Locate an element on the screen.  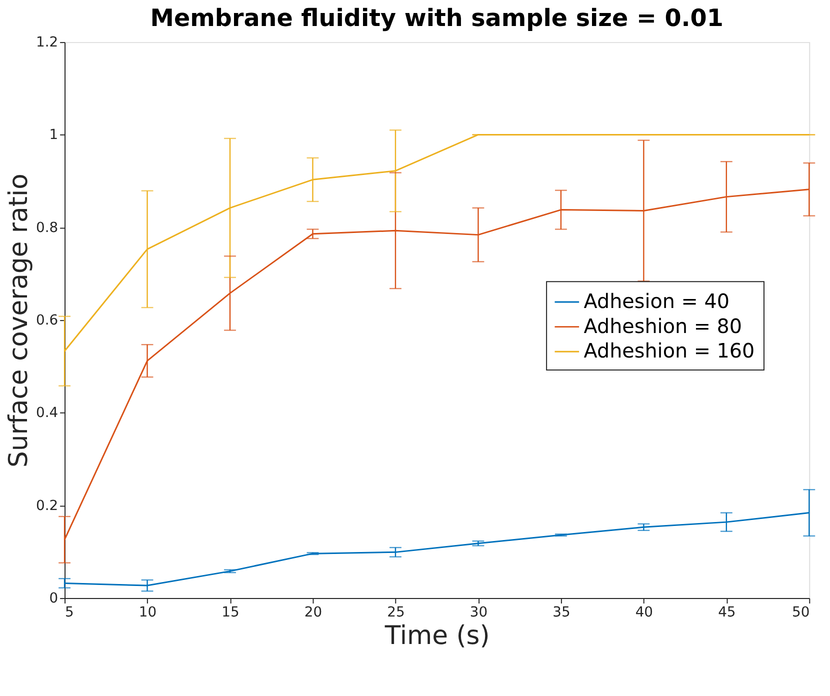
legend-label: Adheshion = 160 is located at coordinates (669, 351).